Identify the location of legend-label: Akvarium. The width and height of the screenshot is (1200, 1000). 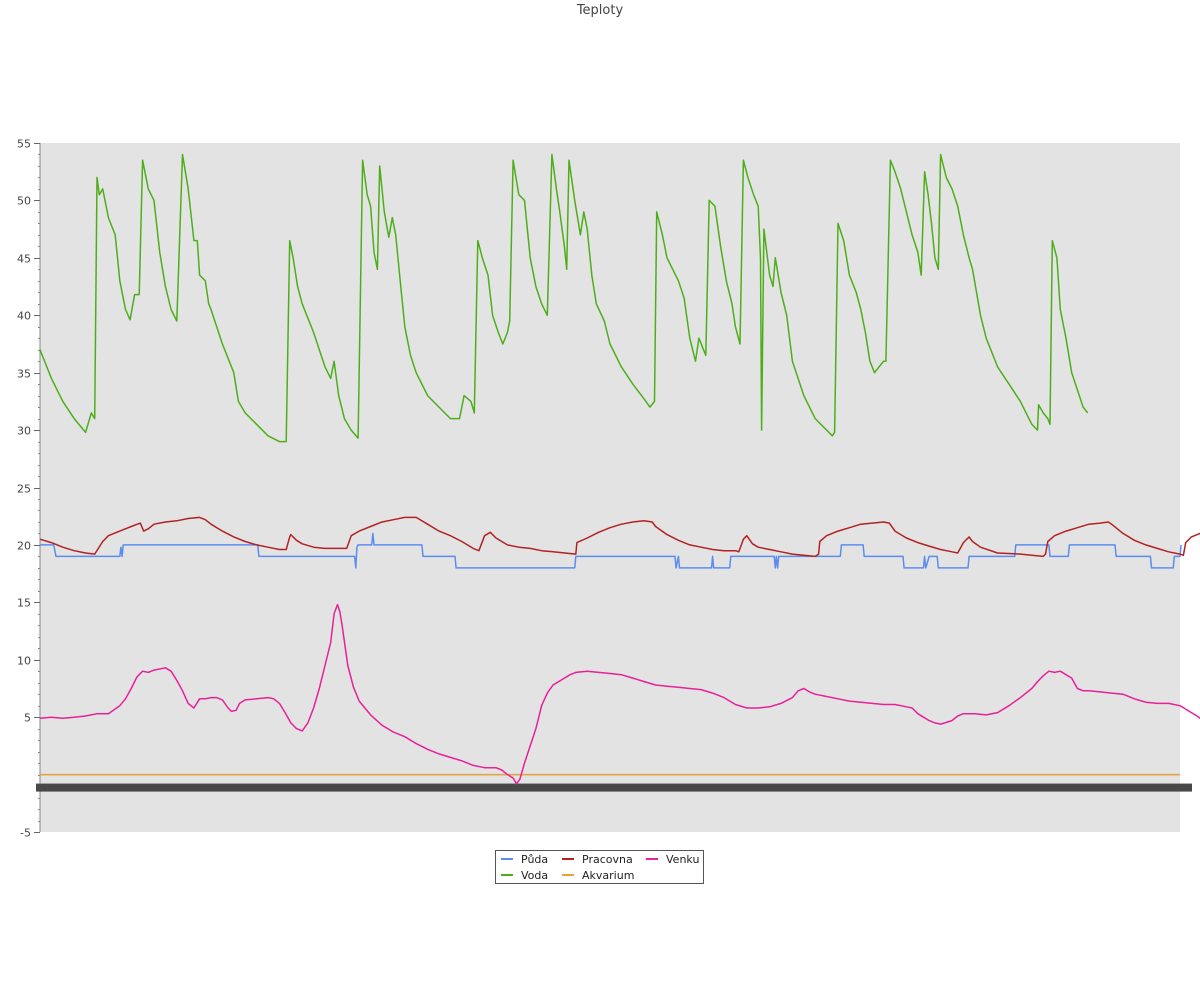
(608, 875).